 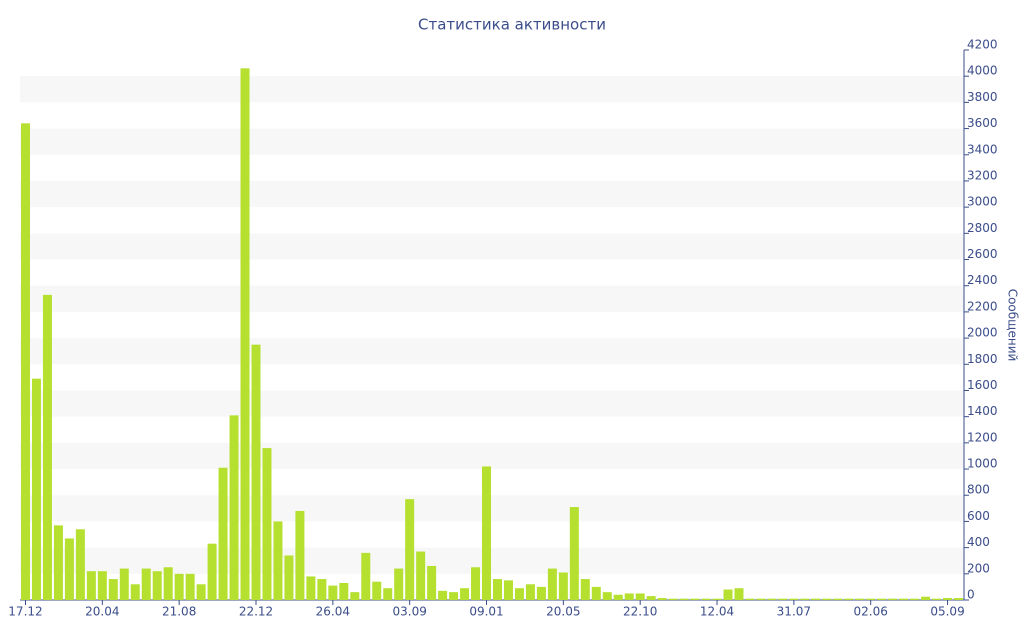 I want to click on y-tick-label: 2800, so click(x=982, y=228).